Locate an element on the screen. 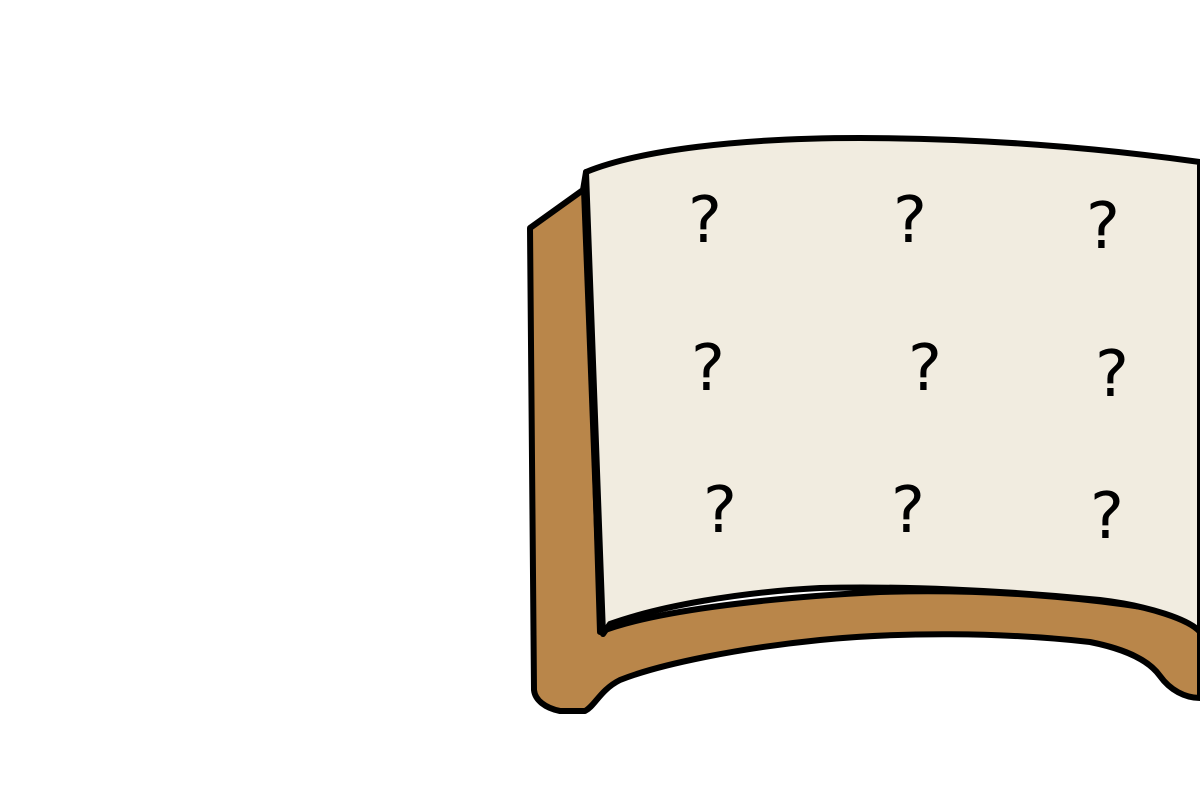 This screenshot has height=800, width=1200. question-mark-3-1: ? is located at coordinates (720, 511).